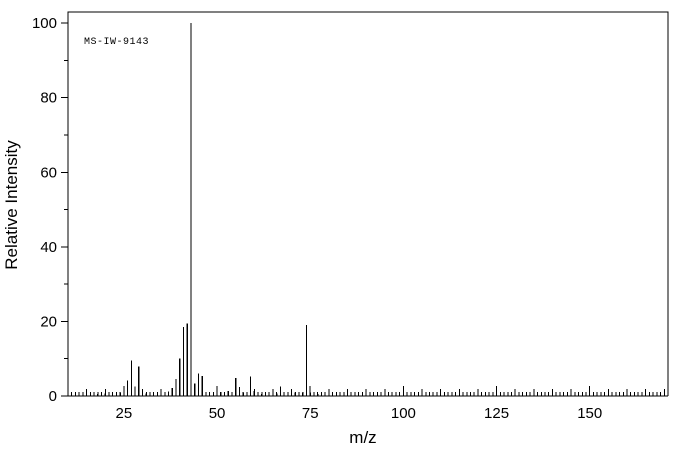 The image size is (676, 455). I want to click on x-tick-label: 25, so click(124, 413).